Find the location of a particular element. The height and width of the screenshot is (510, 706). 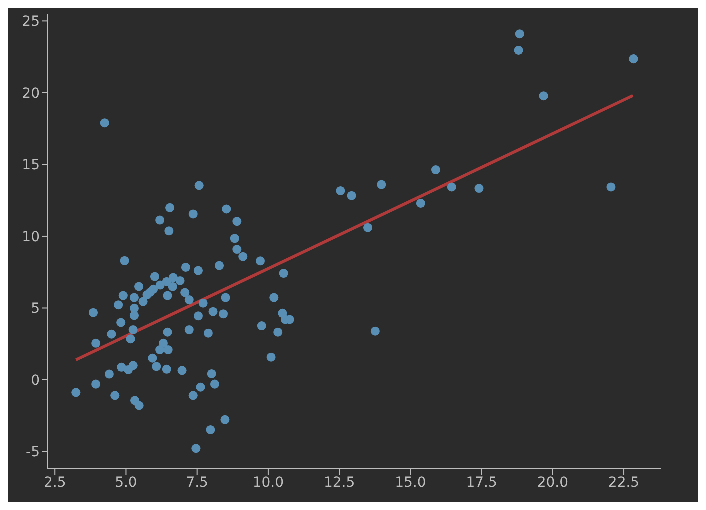

x-tick-label: 22.5 is located at coordinates (624, 482).